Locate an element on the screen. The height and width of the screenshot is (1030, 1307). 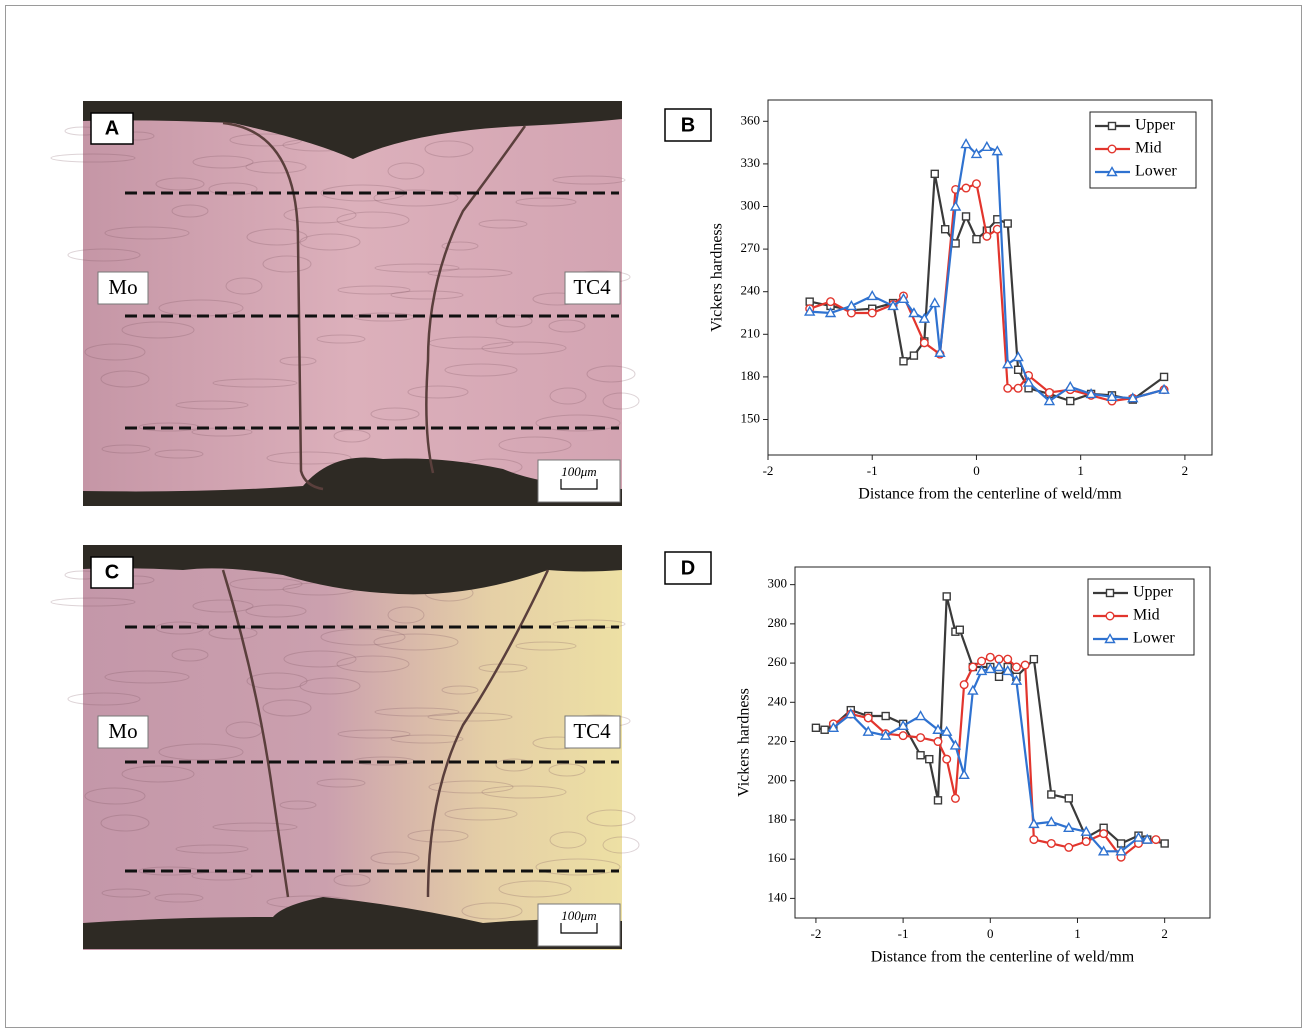
x-axis-label: Distance from the centerline of weld/mm is located at coordinates (1003, 957).